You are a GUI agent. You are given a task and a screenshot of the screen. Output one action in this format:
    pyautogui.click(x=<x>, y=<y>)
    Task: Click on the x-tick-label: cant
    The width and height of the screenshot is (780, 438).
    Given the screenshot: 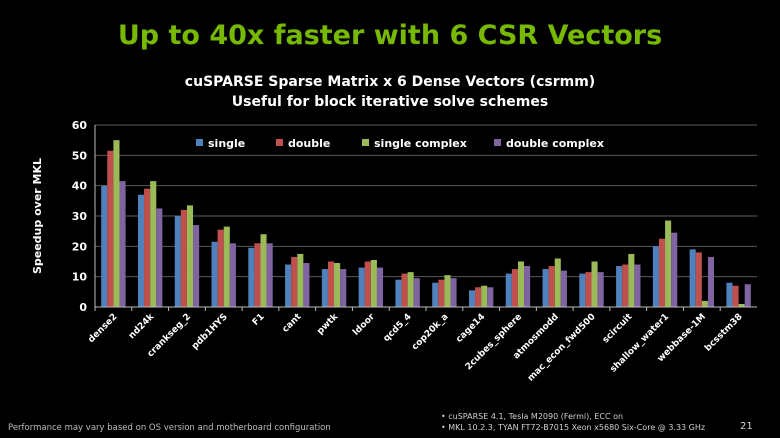 What is the action you would take?
    pyautogui.click(x=292, y=323)
    